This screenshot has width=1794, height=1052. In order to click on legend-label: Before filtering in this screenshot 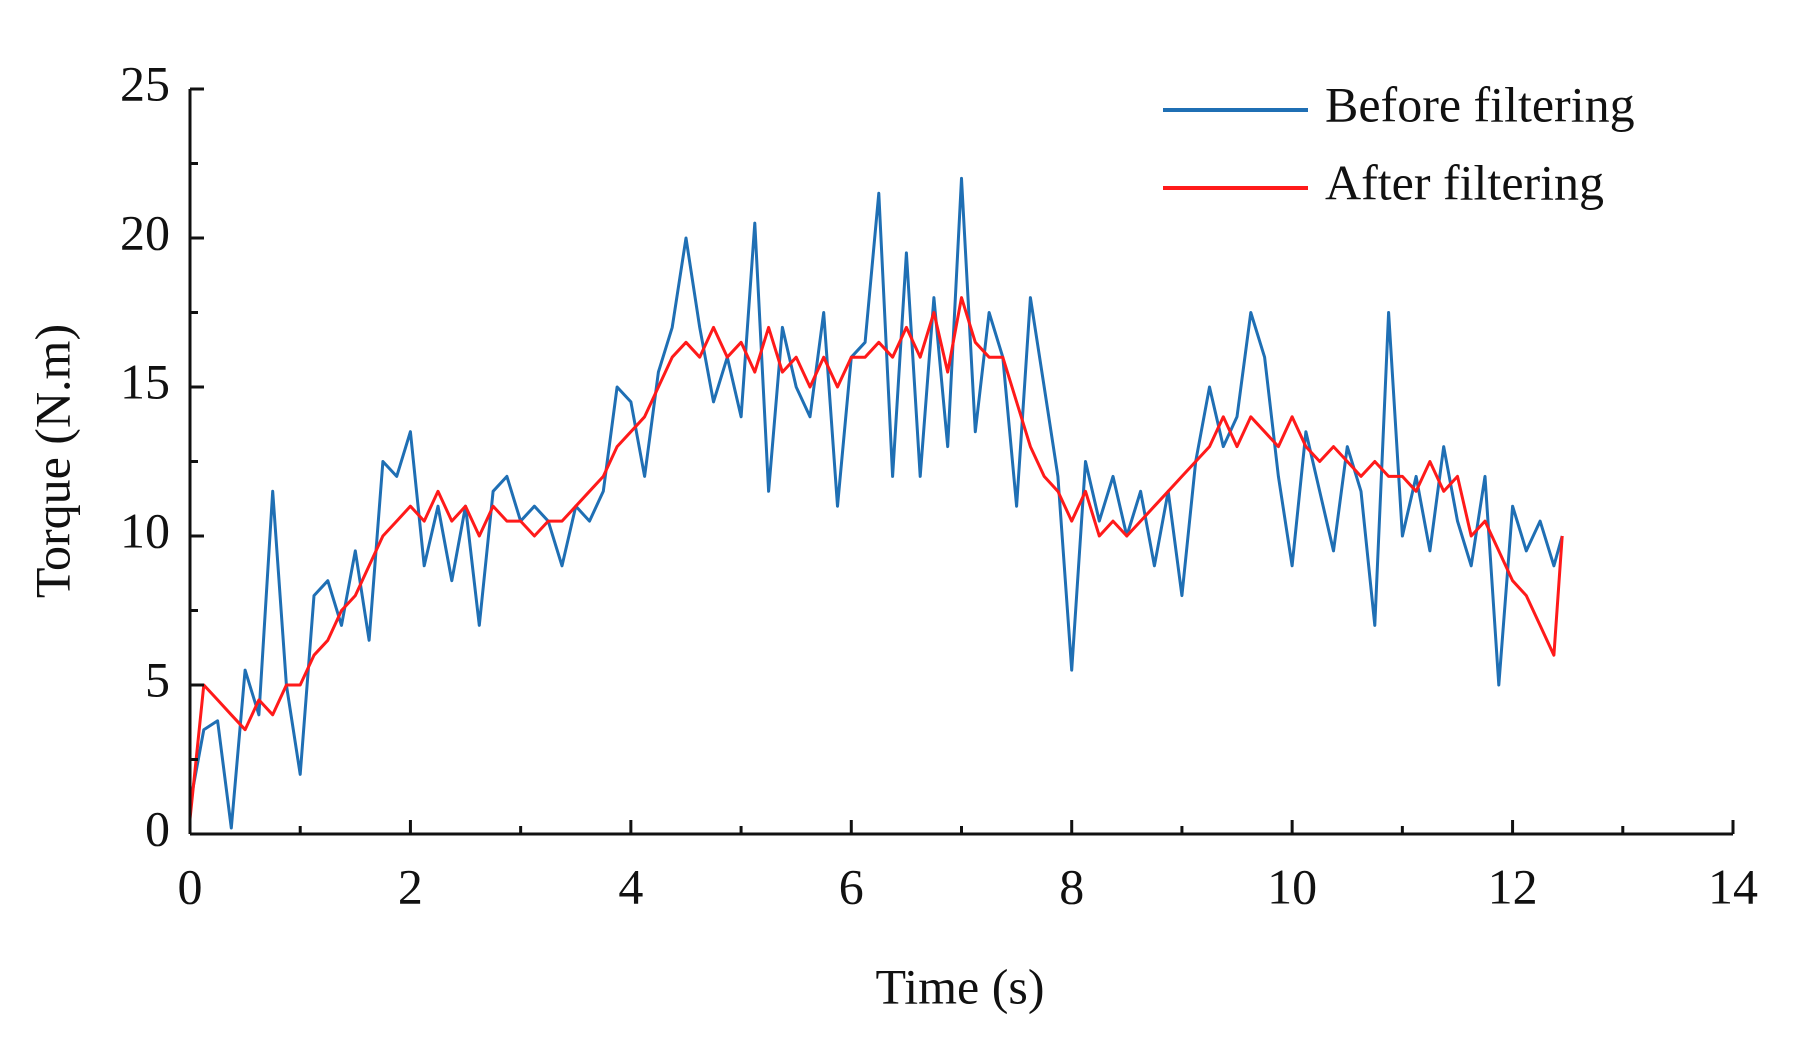, I will do `click(1480, 104)`.